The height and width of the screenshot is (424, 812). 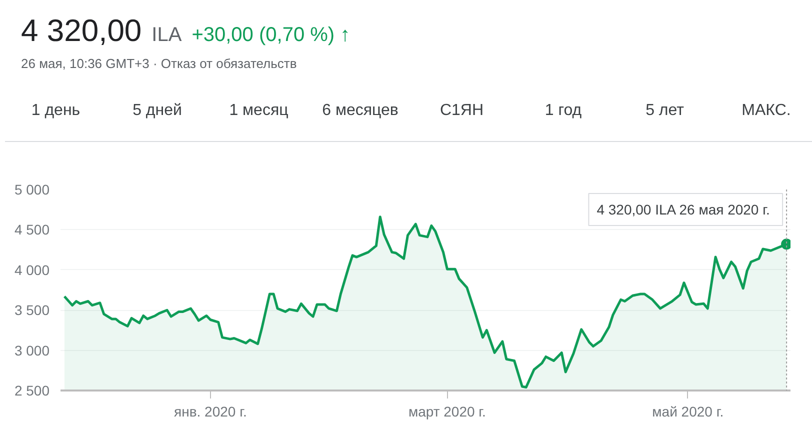 I want to click on y-tick-label: 3 000, so click(x=32, y=350).